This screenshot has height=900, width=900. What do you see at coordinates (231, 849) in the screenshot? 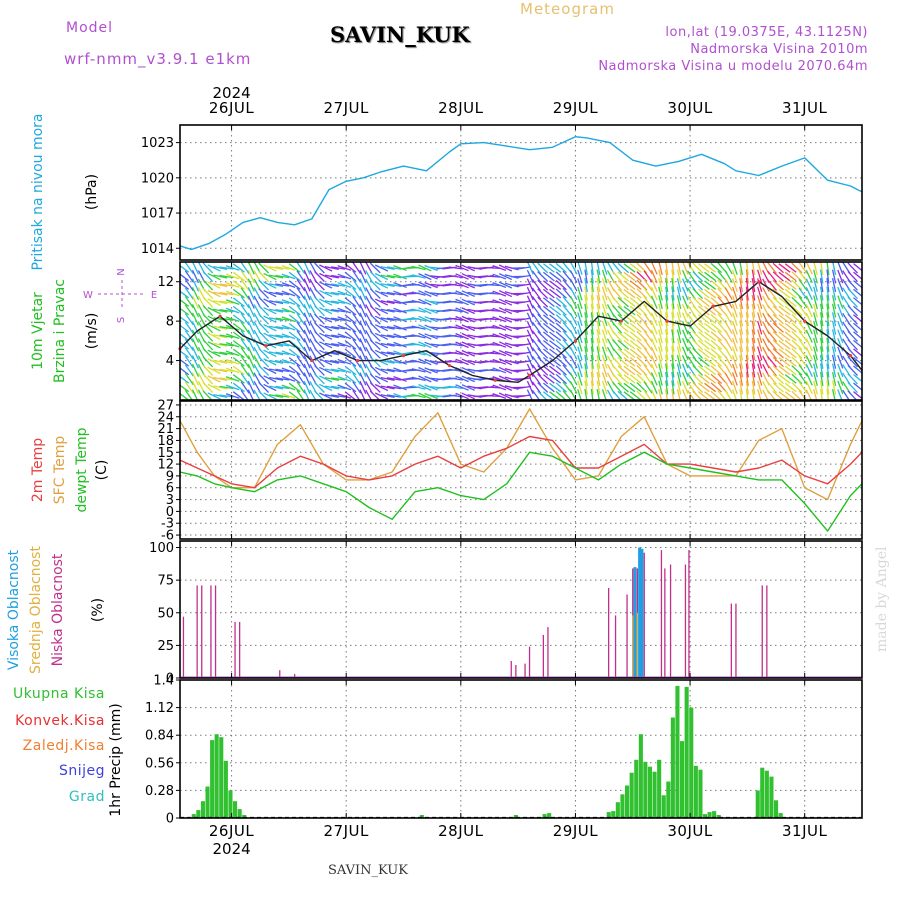
I see `year-label-bottom: 2024` at bounding box center [231, 849].